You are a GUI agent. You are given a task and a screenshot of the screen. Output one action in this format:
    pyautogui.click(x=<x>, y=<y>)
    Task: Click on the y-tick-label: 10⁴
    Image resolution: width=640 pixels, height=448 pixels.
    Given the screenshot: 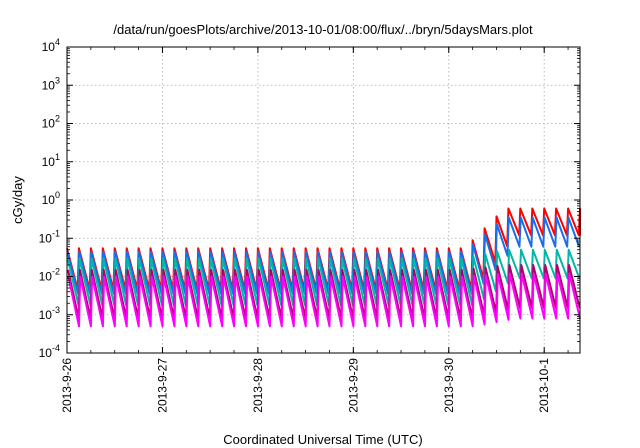 What is the action you would take?
    pyautogui.click(x=51, y=45)
    